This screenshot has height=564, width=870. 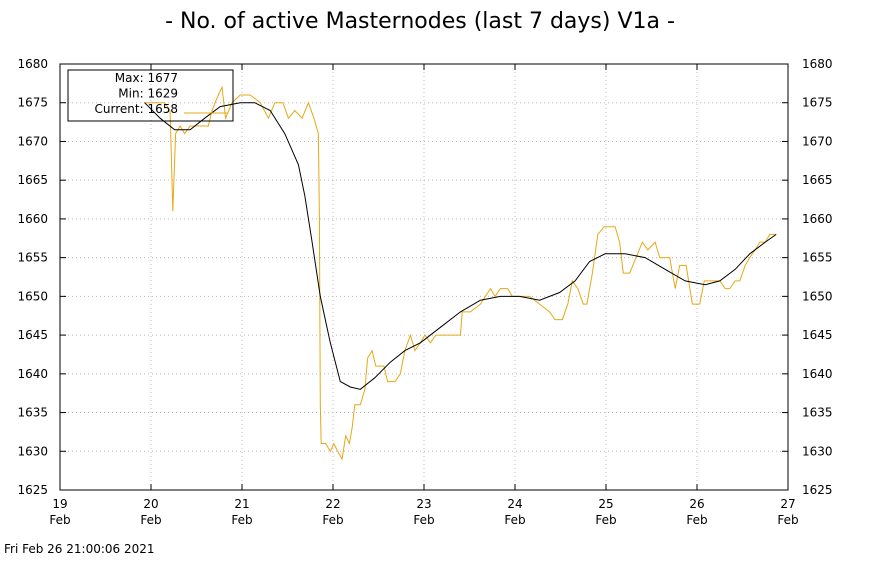 What do you see at coordinates (32, 490) in the screenshot?
I see `y-tick-label: 1625` at bounding box center [32, 490].